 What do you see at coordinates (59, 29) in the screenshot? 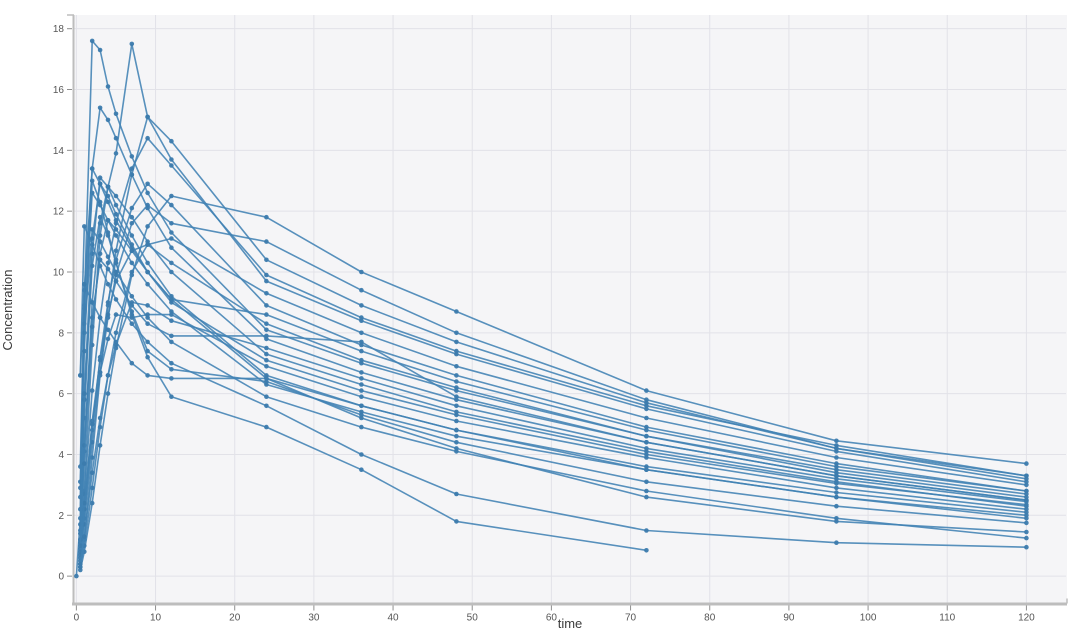
I see `y-tick-label: 18` at bounding box center [59, 29].